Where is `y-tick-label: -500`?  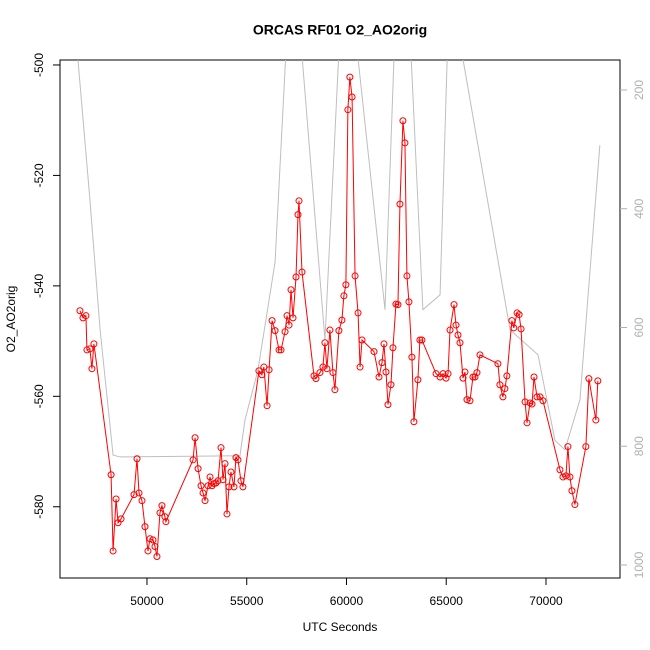 y-tick-label: -500 is located at coordinates (39, 65).